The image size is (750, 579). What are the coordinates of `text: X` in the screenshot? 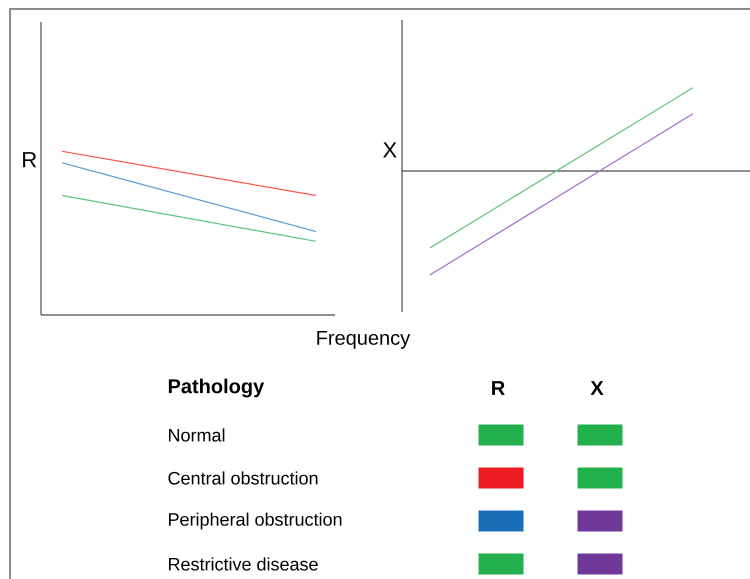 It's located at (597, 388).